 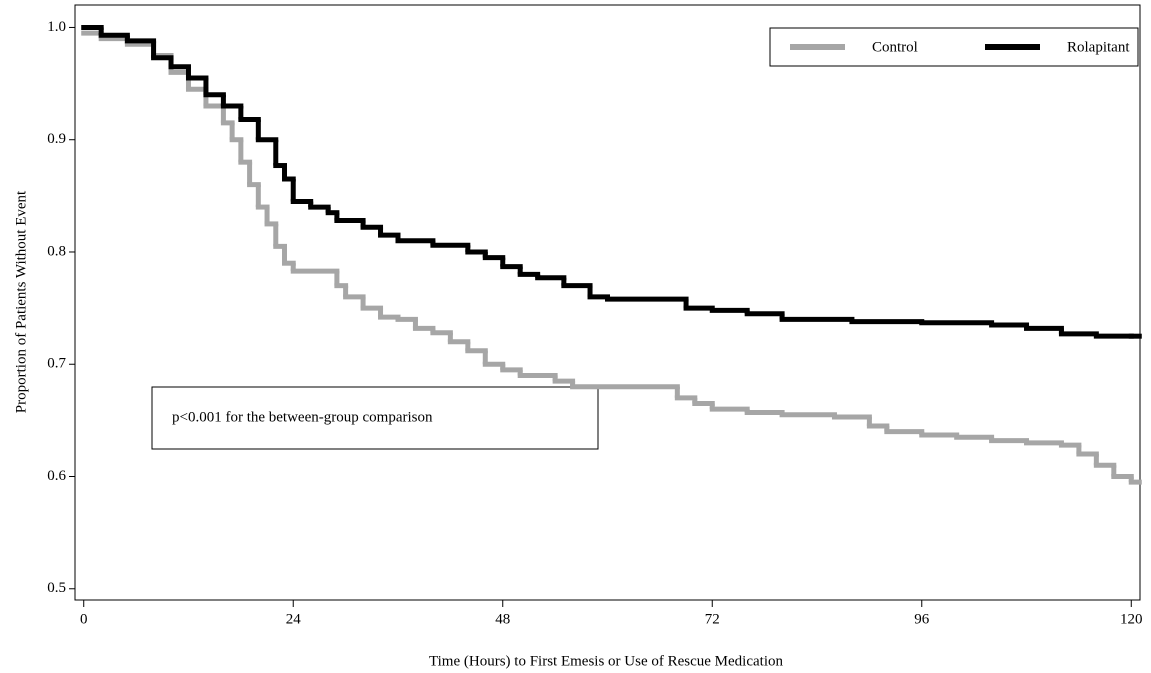 I want to click on y-tick-label: 1.0, so click(x=56, y=27).